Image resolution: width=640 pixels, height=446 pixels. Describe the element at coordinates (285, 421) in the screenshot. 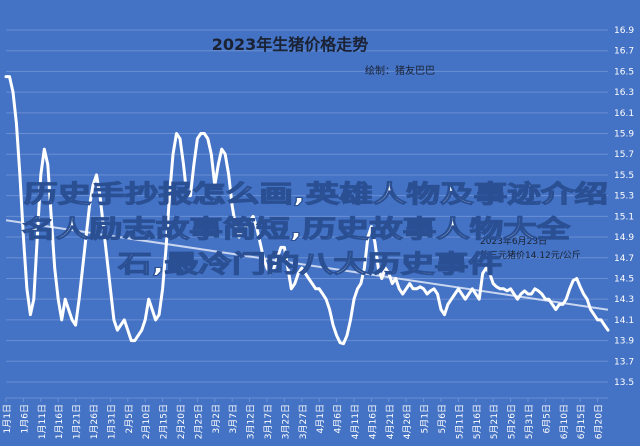

I see `x-tick-label: 3月22日` at that location.